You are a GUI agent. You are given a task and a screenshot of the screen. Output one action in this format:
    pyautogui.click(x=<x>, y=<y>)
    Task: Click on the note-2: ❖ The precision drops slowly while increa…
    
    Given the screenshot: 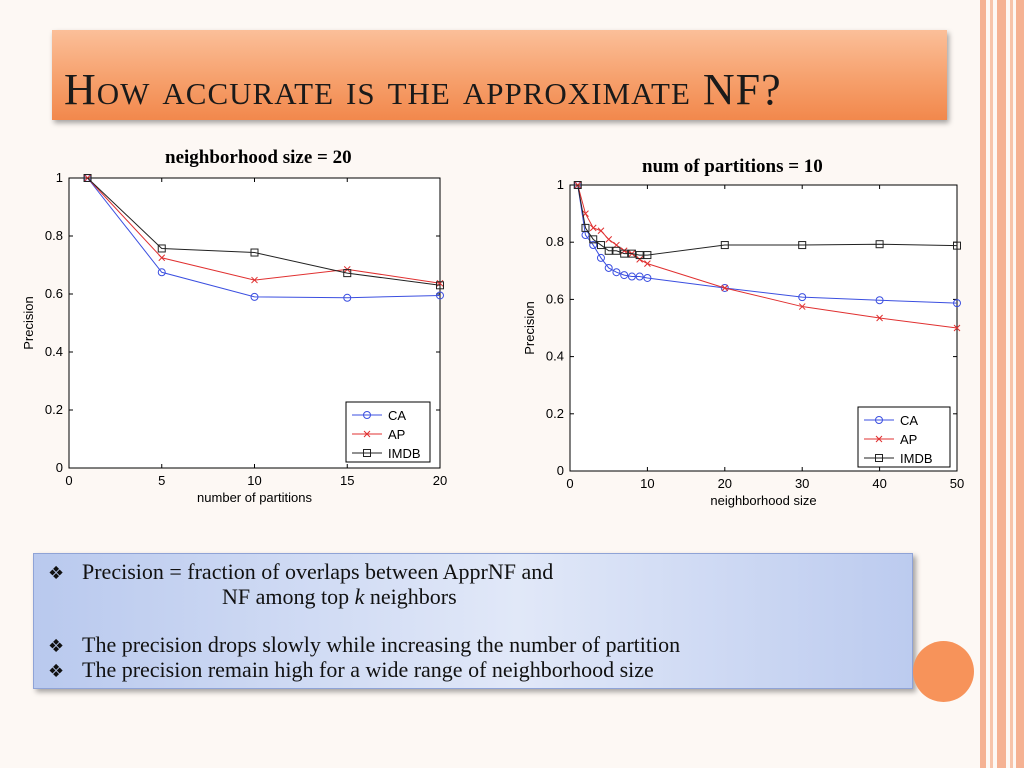 What is the action you would take?
    pyautogui.click(x=364, y=645)
    